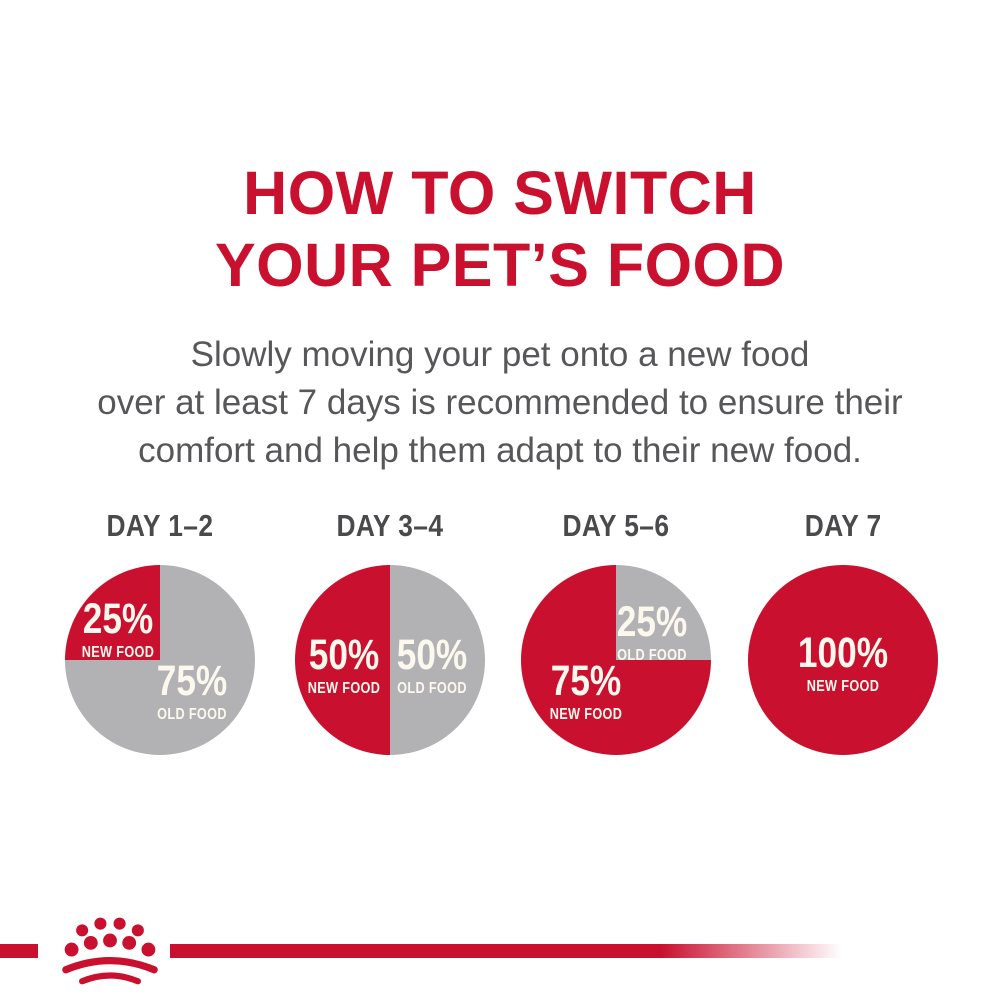 The image size is (1000, 1000). Describe the element at coordinates (500, 264) in the screenshot. I see `title-line-2: YOUR PET’S FOOD` at that location.